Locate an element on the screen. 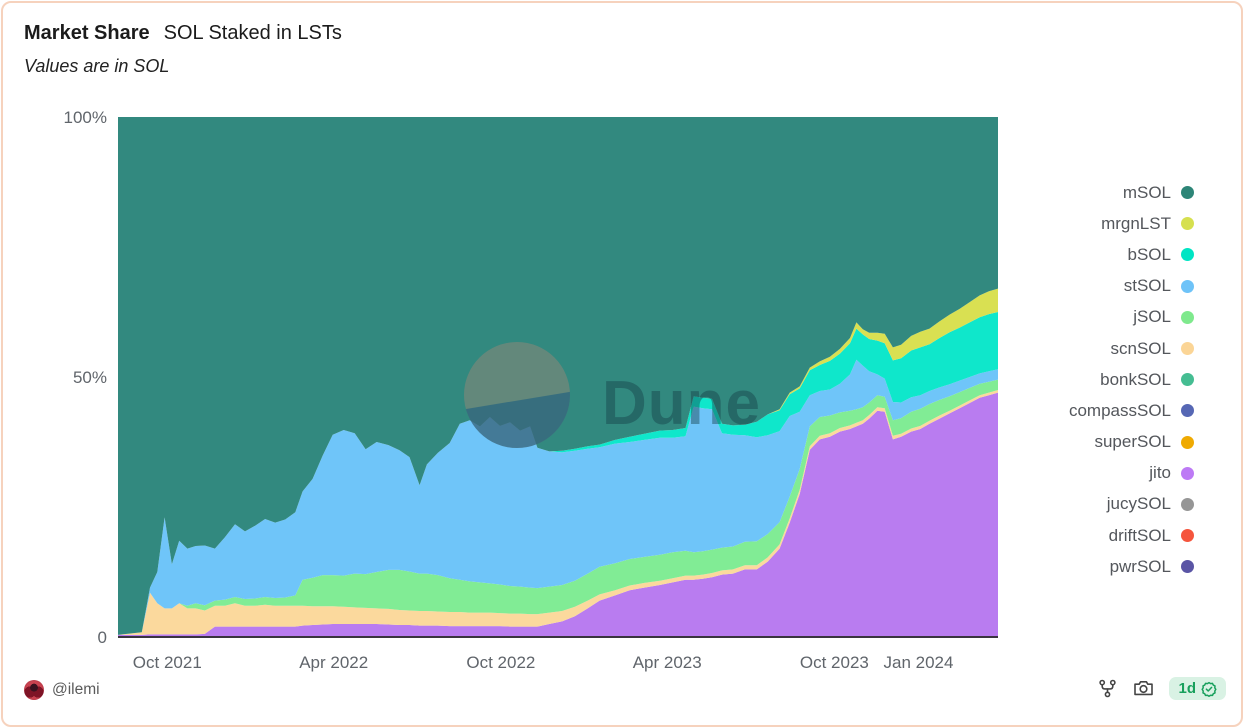 The width and height of the screenshot is (1244, 728). legend-item-compassSOL: compassSOL is located at coordinates (1131, 410).